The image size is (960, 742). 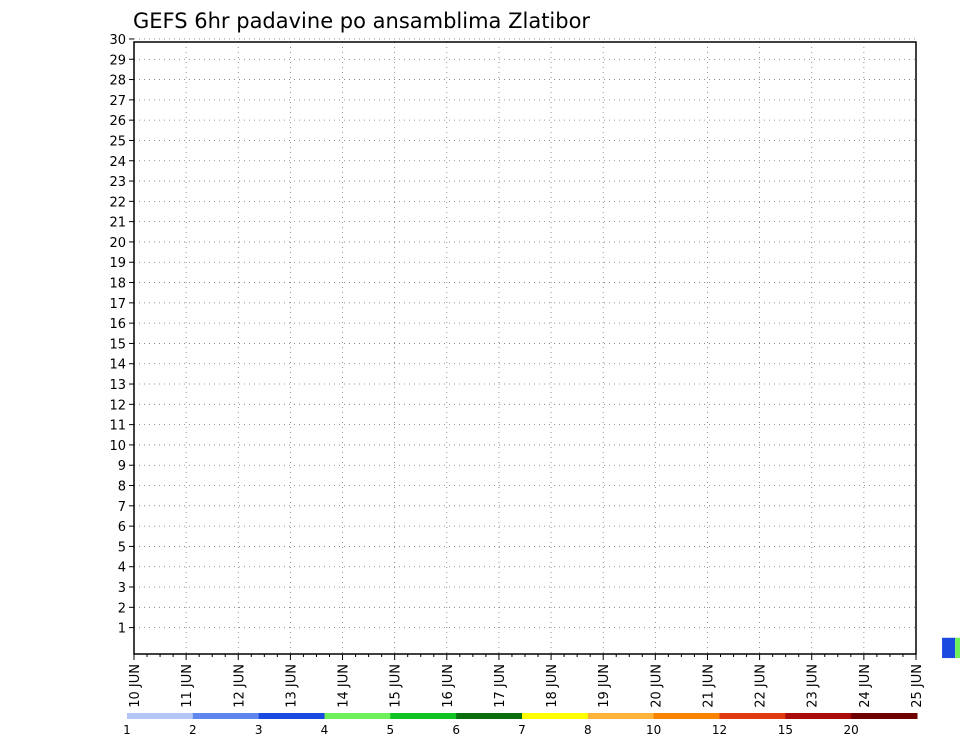 I want to click on x-tick-label: 13 JUN, so click(x=291, y=686).